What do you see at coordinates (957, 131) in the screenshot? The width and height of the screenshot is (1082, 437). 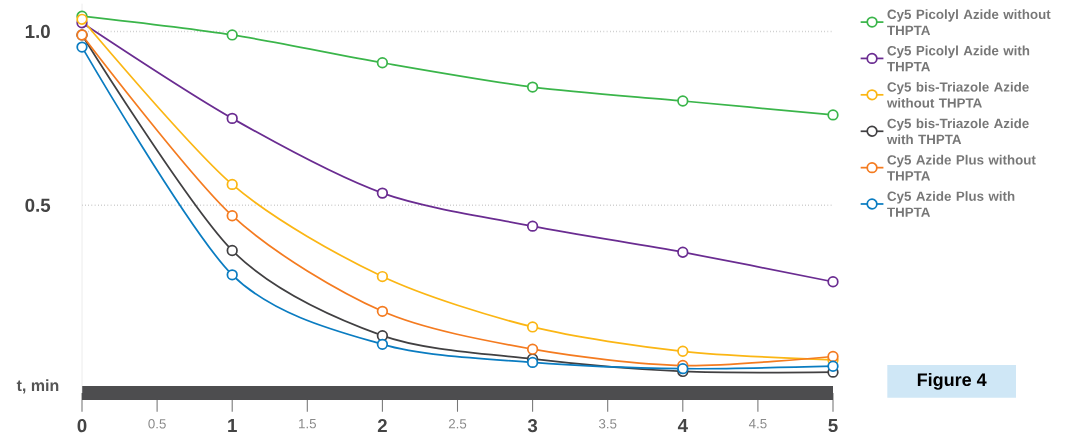 I see `legend-label: Cy5 bis-Triazole Azide with THPTA` at bounding box center [957, 131].